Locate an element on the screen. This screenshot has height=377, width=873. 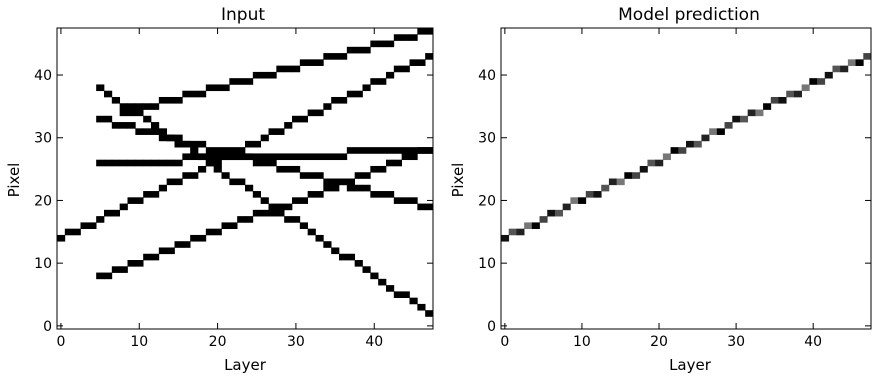
x-tick-label: 30 is located at coordinates (736, 342).